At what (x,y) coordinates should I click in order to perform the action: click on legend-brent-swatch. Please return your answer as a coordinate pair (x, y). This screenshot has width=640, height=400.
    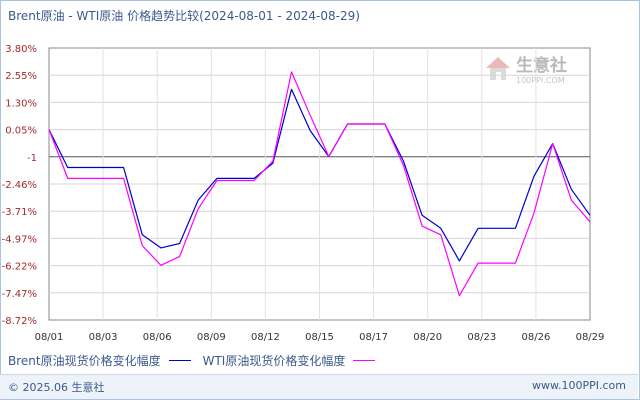
    Looking at the image, I should click on (179, 360).